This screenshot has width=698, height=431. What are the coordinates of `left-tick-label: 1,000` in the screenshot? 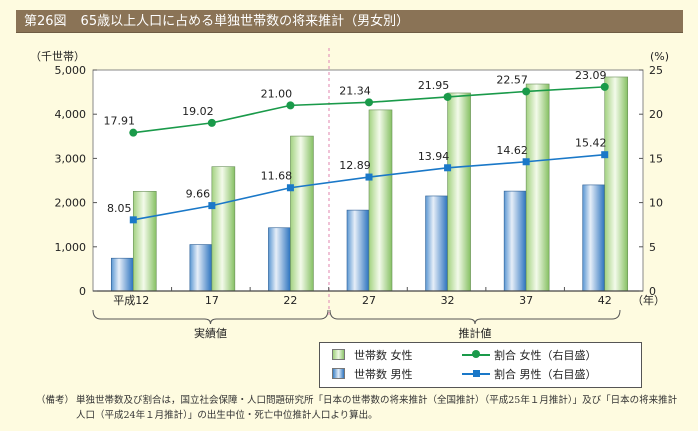 It's located at (71, 247).